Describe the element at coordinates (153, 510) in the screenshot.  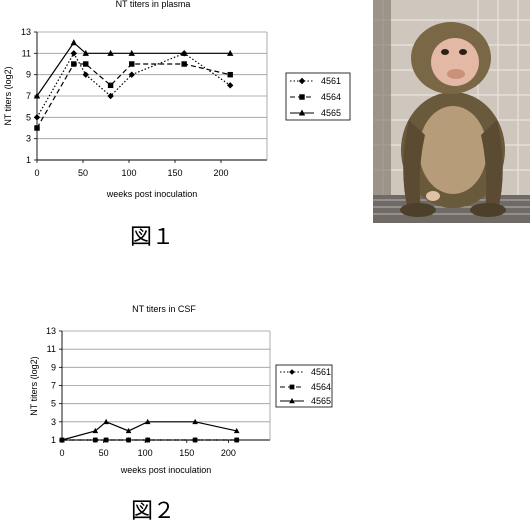
I see `figure-caption-2: 図２` at that location.